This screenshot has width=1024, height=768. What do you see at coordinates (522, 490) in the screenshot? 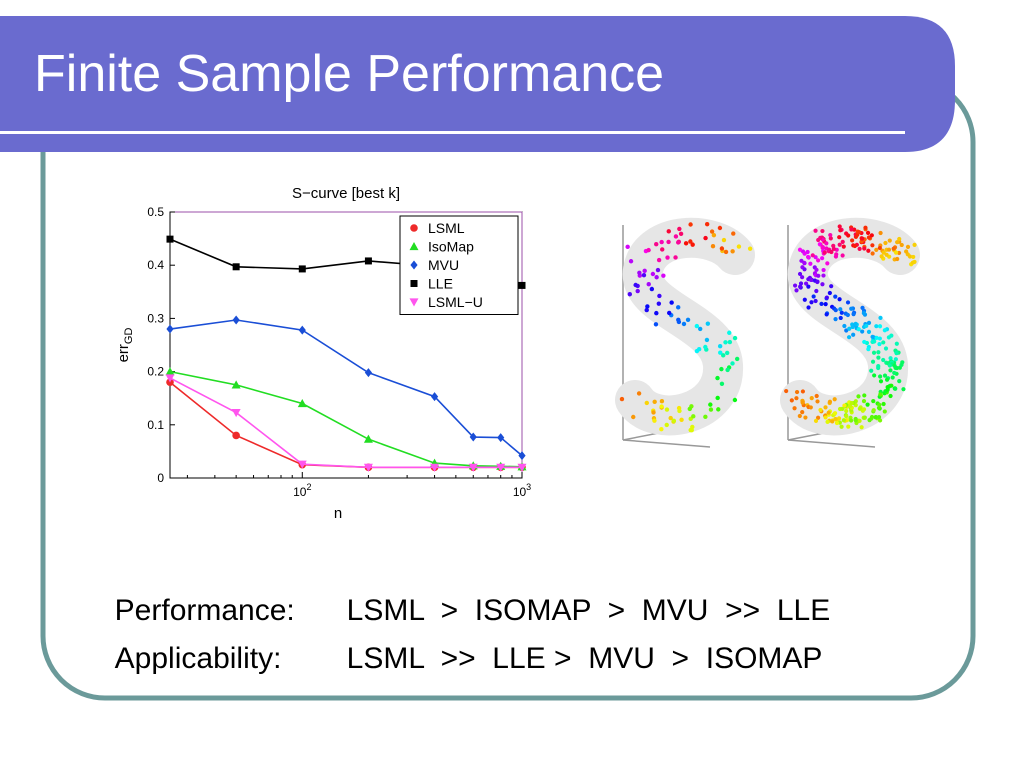
I see `x-tick-label: 10³` at bounding box center [522, 490].